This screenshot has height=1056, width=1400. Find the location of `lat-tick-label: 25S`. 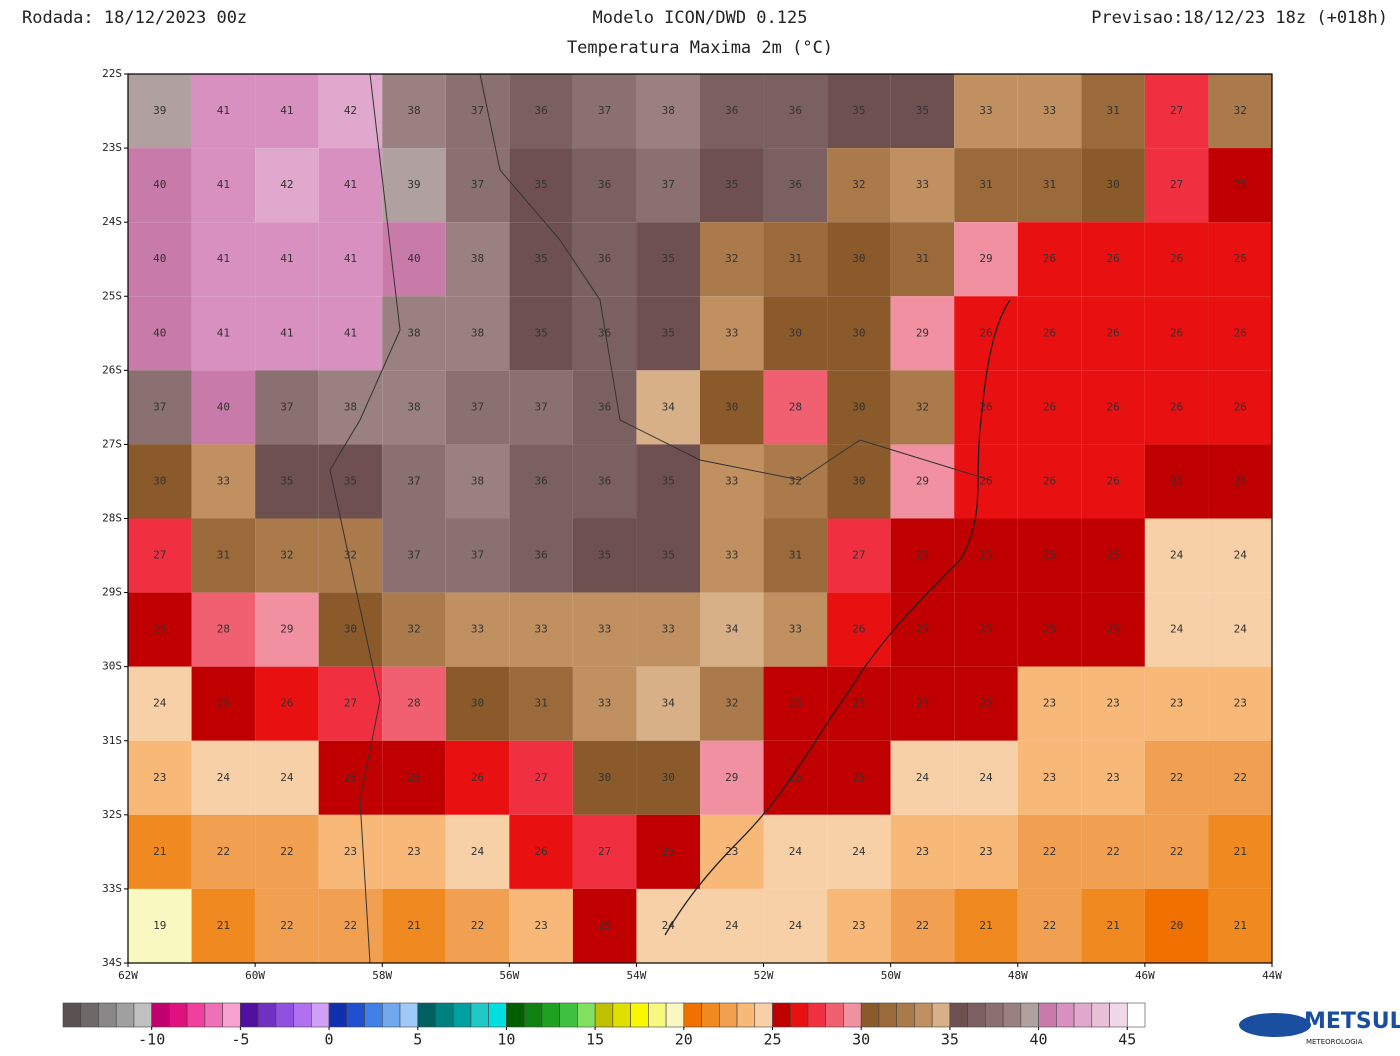

lat-tick-label: 25S is located at coordinates (112, 295).